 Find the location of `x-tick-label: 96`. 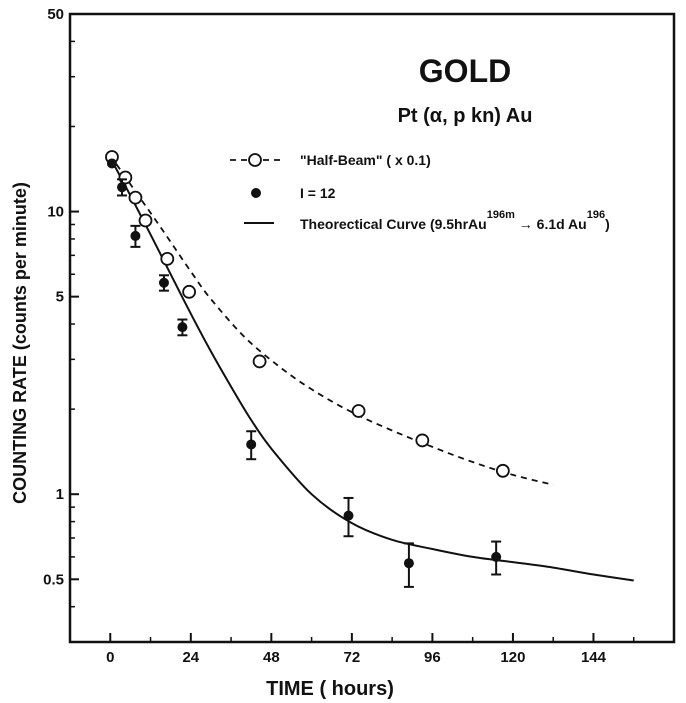

x-tick-label: 96 is located at coordinates (432, 657).